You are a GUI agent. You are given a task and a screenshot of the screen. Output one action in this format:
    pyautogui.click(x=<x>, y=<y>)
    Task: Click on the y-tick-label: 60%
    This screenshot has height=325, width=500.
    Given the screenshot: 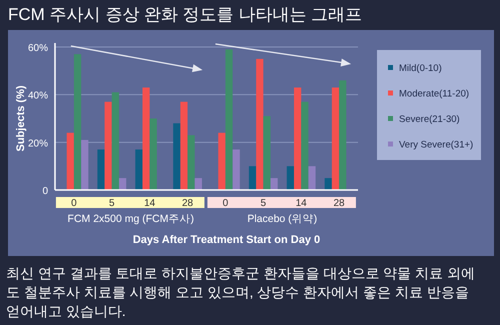 What is the action you would take?
    pyautogui.click(x=38, y=48)
    